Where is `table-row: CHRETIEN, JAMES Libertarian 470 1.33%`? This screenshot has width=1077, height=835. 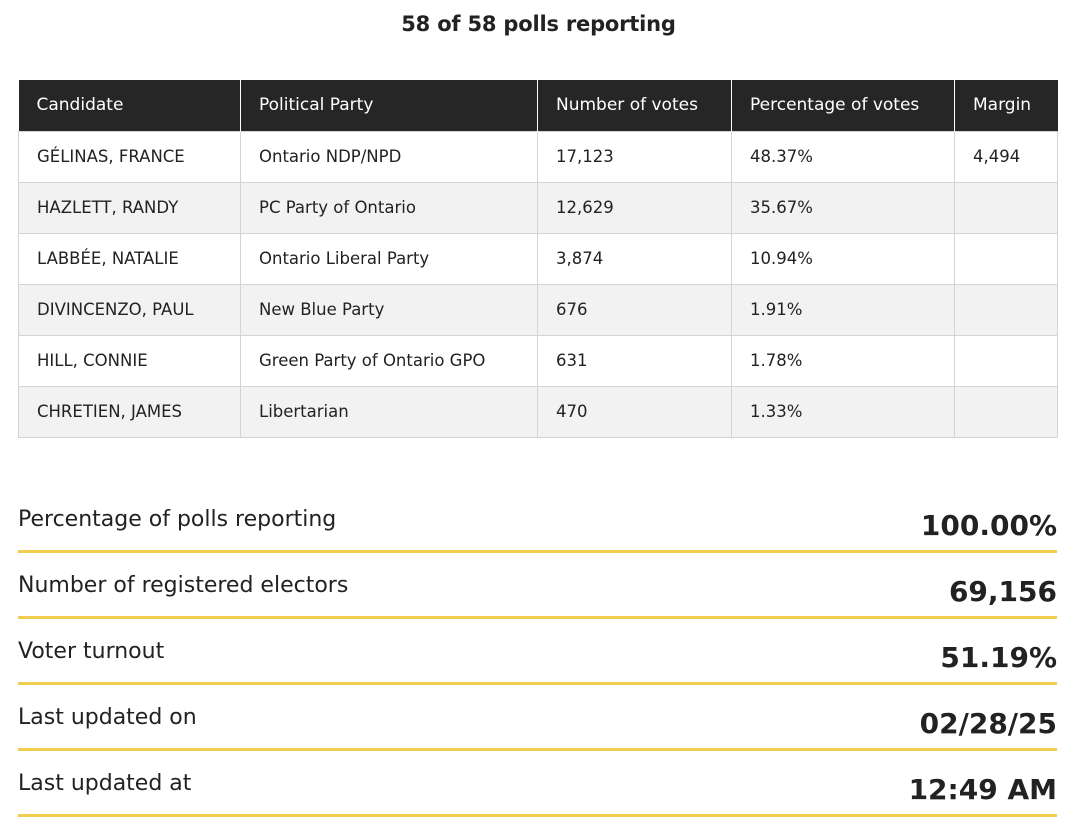
table-row: CHRETIEN, JAMES Libertarian 470 1.33% is located at coordinates (538, 411).